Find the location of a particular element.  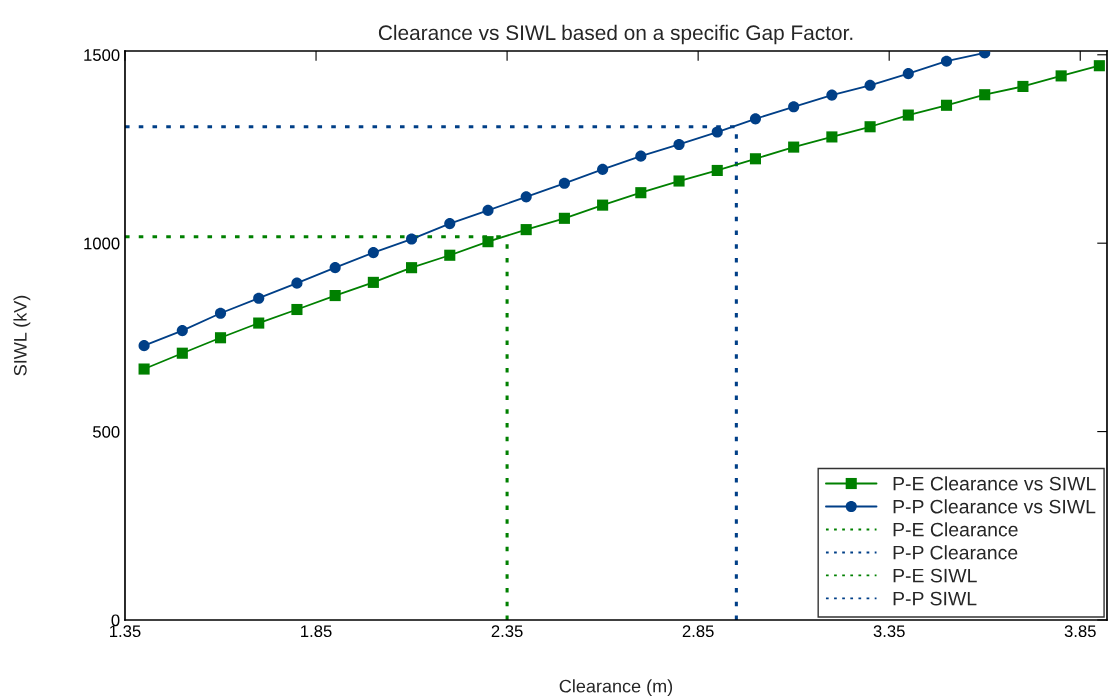

legend-label: P-E Clearance is located at coordinates (955, 529).